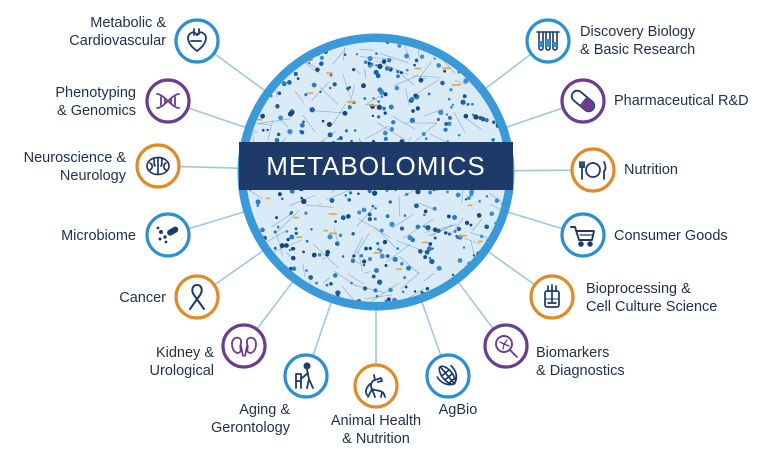 This screenshot has height=455, width=776. Describe the element at coordinates (306, 376) in the screenshot. I see `elderly-icon-ring` at that location.